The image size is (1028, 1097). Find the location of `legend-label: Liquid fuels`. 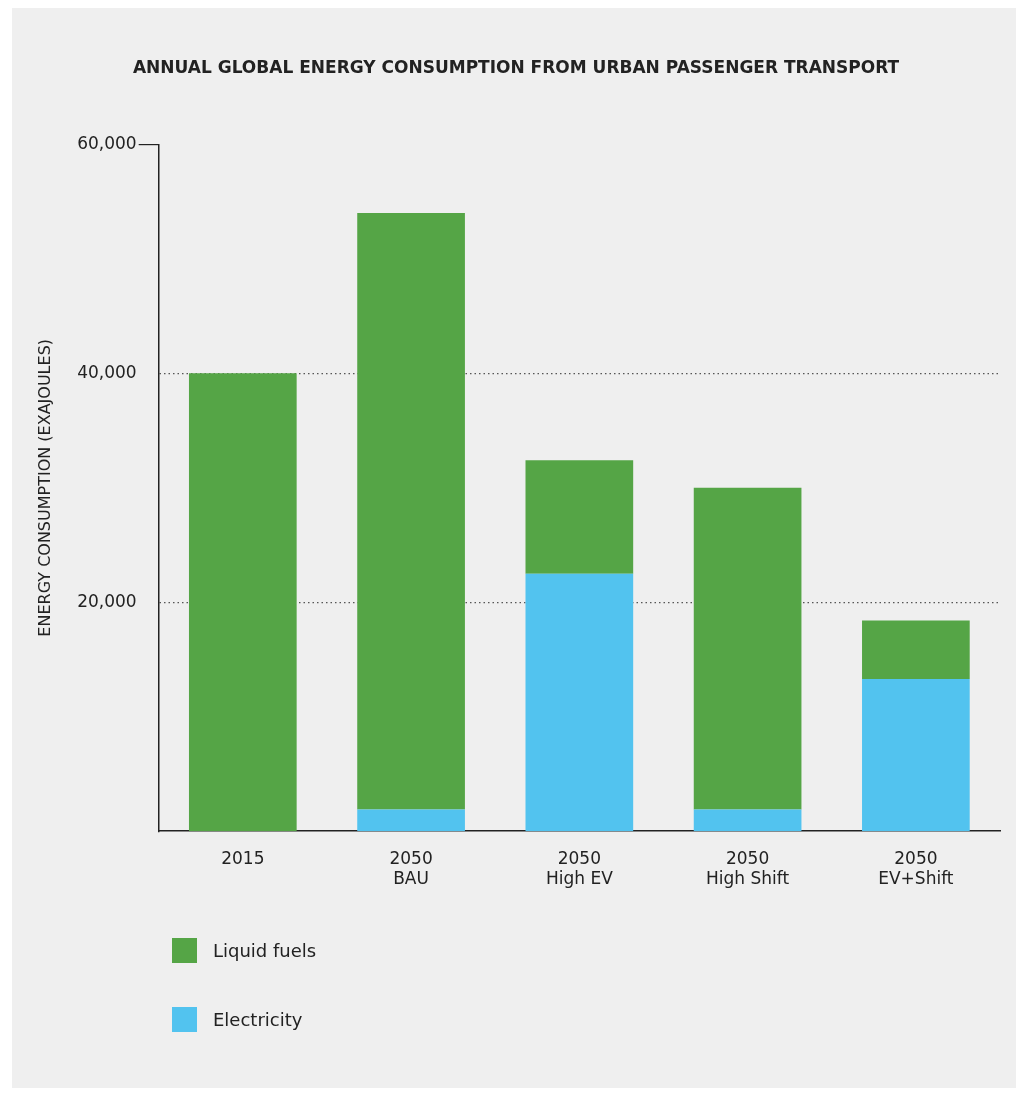

legend-label: Liquid fuels is located at coordinates (265, 950).